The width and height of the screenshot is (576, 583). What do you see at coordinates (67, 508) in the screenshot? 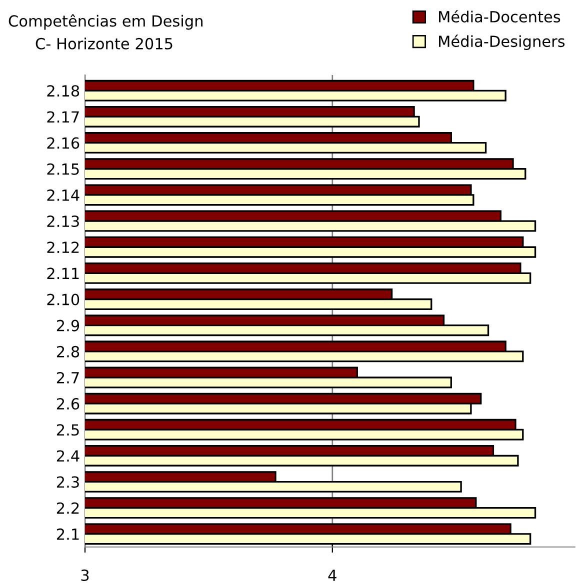
I see `y-tick-label: 2.2` at bounding box center [67, 508].